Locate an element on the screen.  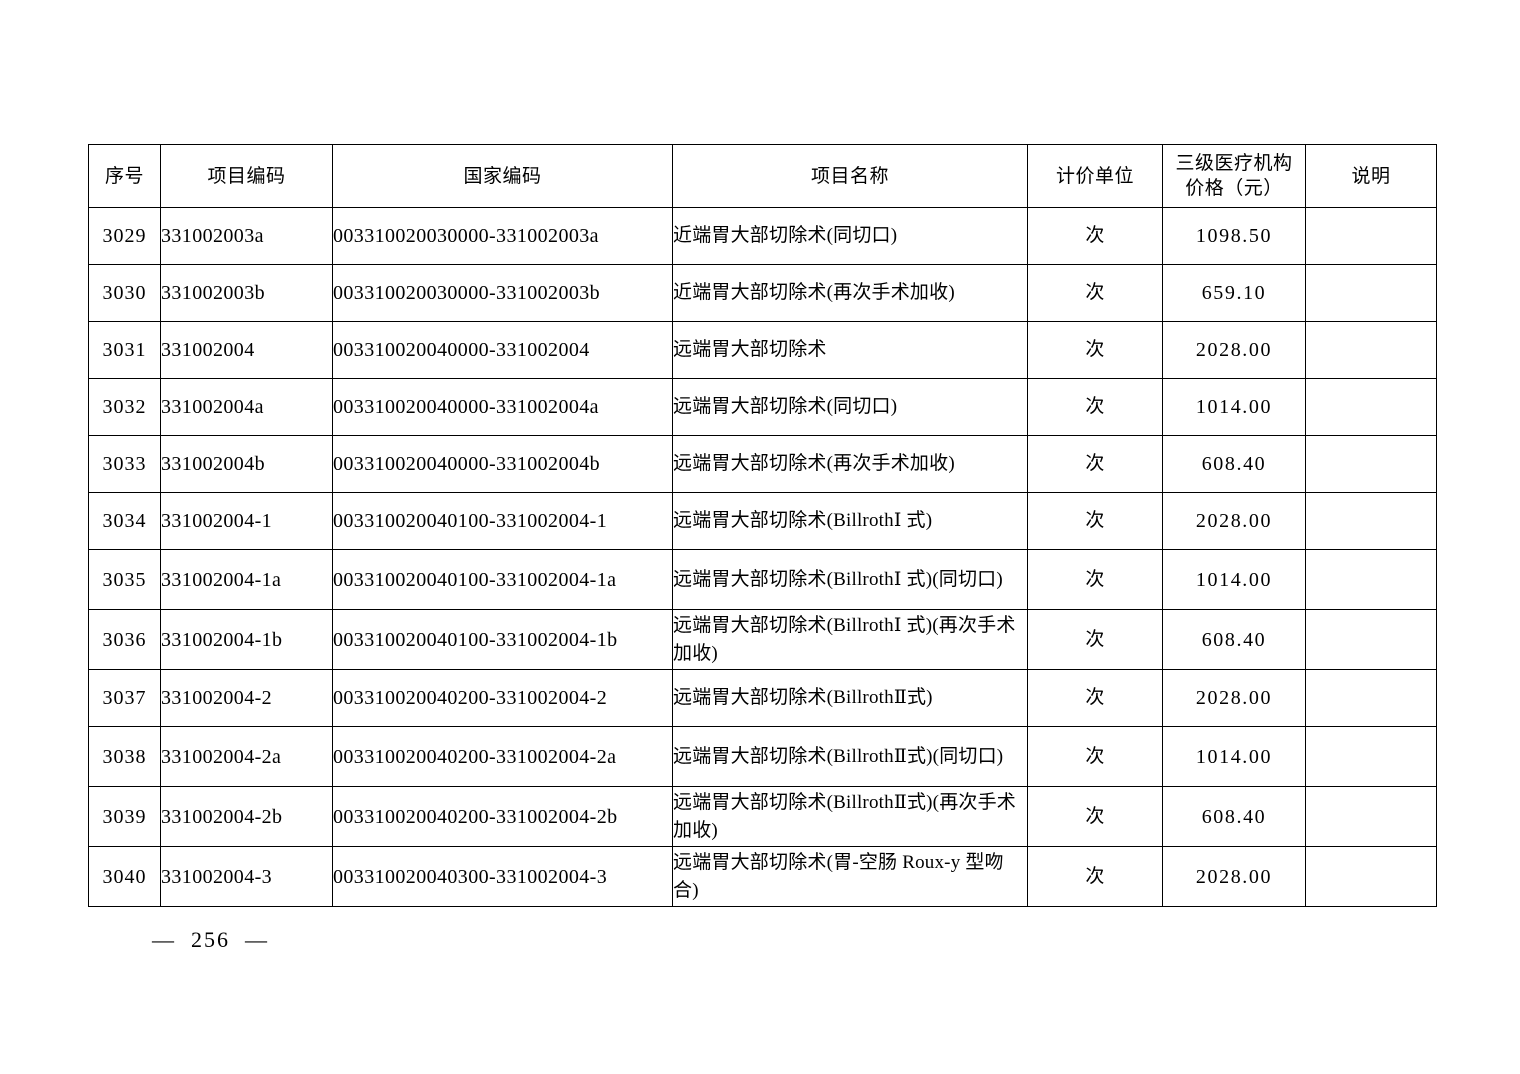
cell-item-name: 远端胃大部切除术 is located at coordinates (850, 350).